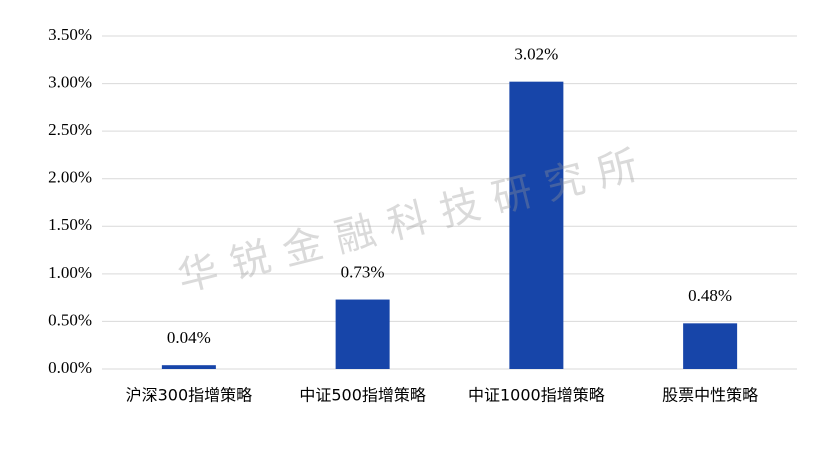 The width and height of the screenshot is (829, 452). Describe the element at coordinates (70, 129) in the screenshot. I see `y-tick-label: 2.50%` at that location.